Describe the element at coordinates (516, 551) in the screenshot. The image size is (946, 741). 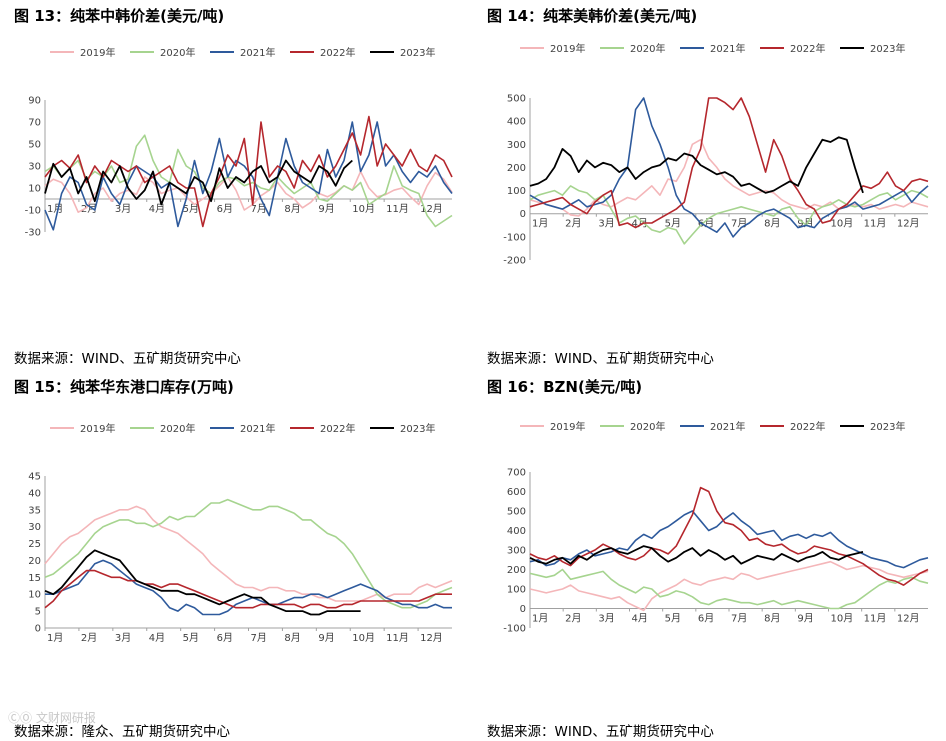
I see `y-tick-label: 300` at that location.